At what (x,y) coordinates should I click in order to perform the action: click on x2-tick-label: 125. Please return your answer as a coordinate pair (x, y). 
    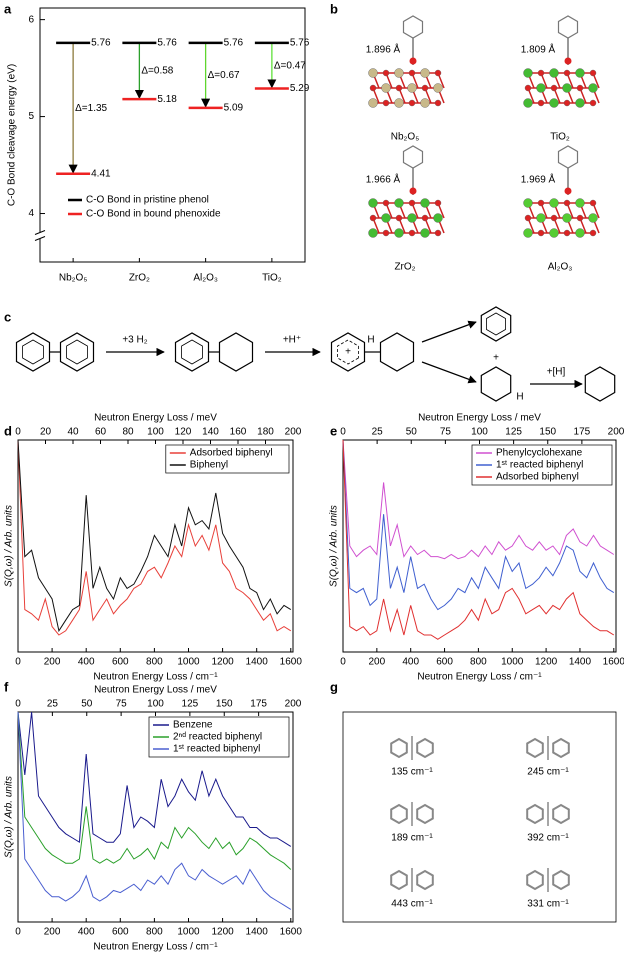
    Looking at the image, I should click on (513, 432).